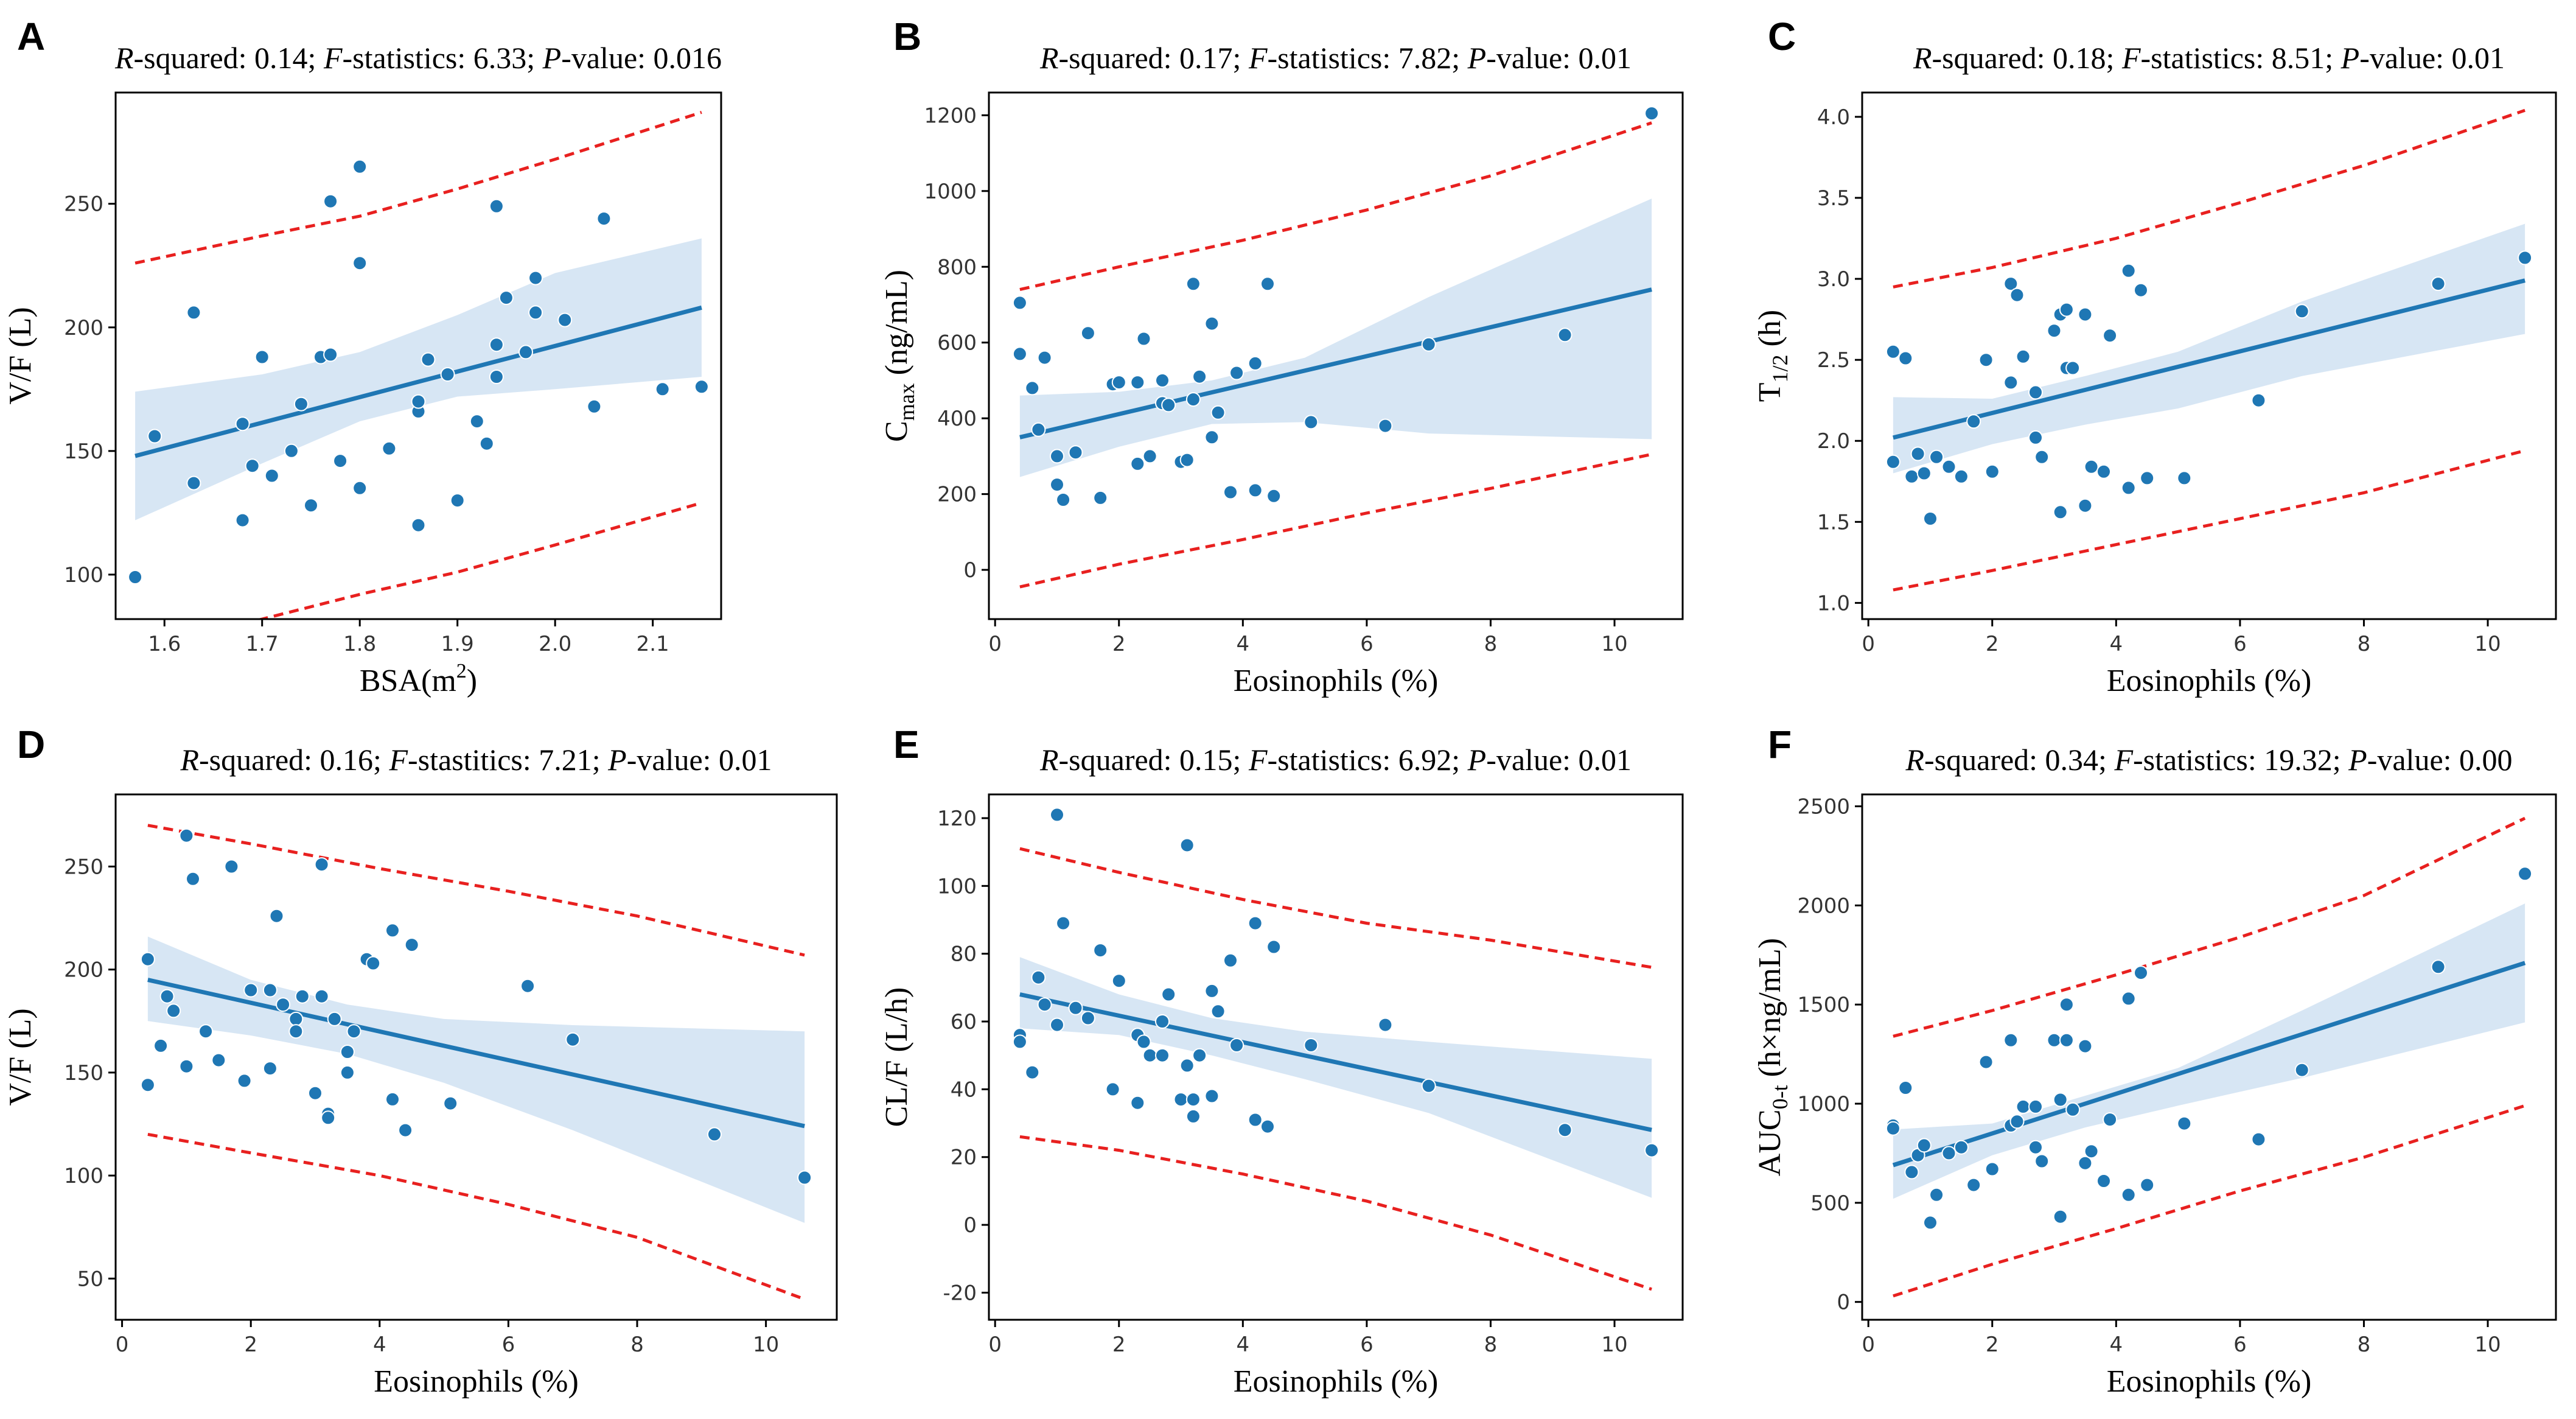  What do you see at coordinates (83, 204) in the screenshot?
I see `y-tick-label: 250` at bounding box center [83, 204].